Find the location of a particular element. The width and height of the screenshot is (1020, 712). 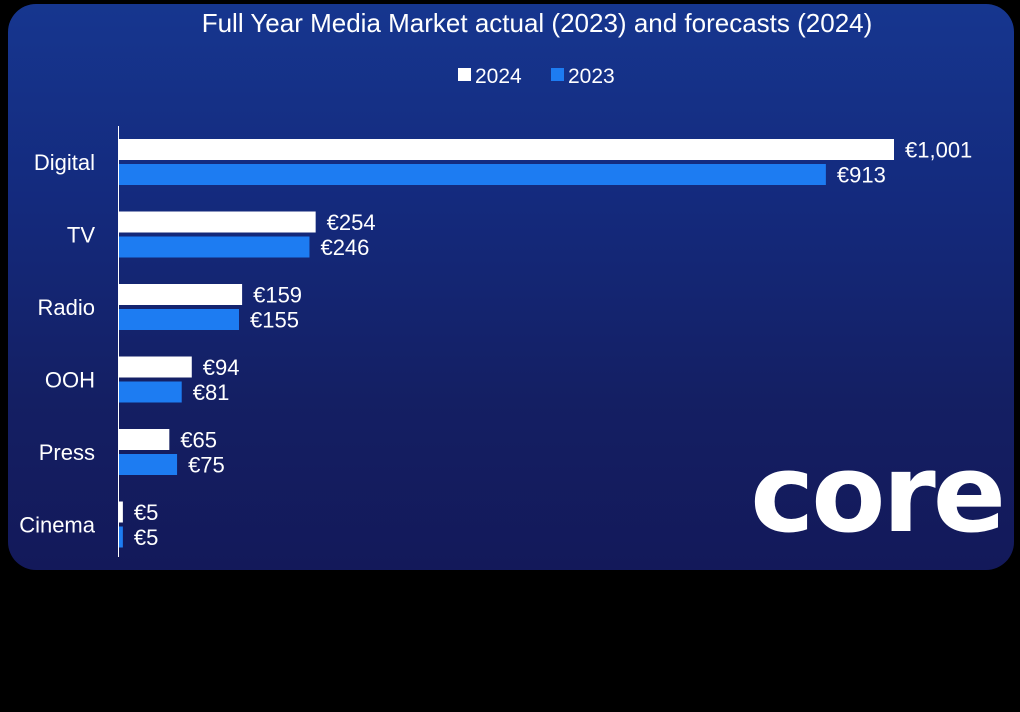

category-label-press: Press is located at coordinates (67, 452).